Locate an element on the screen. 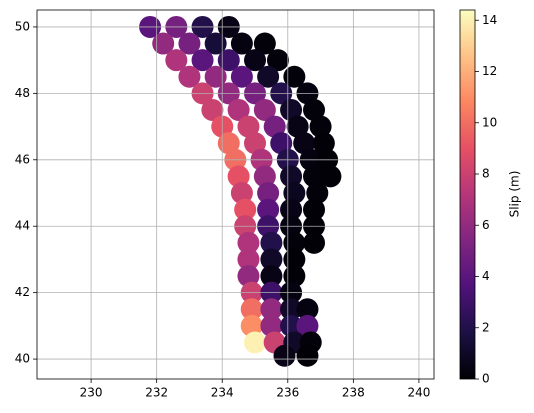  x-tick-label: 230 is located at coordinates (91, 393).